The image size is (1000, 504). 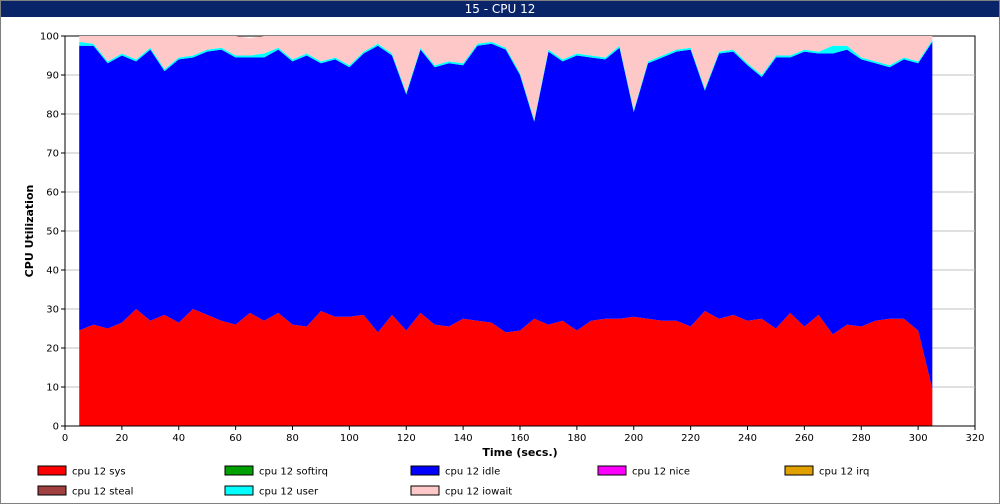 I want to click on y-tick-label: 70, so click(x=52, y=154).